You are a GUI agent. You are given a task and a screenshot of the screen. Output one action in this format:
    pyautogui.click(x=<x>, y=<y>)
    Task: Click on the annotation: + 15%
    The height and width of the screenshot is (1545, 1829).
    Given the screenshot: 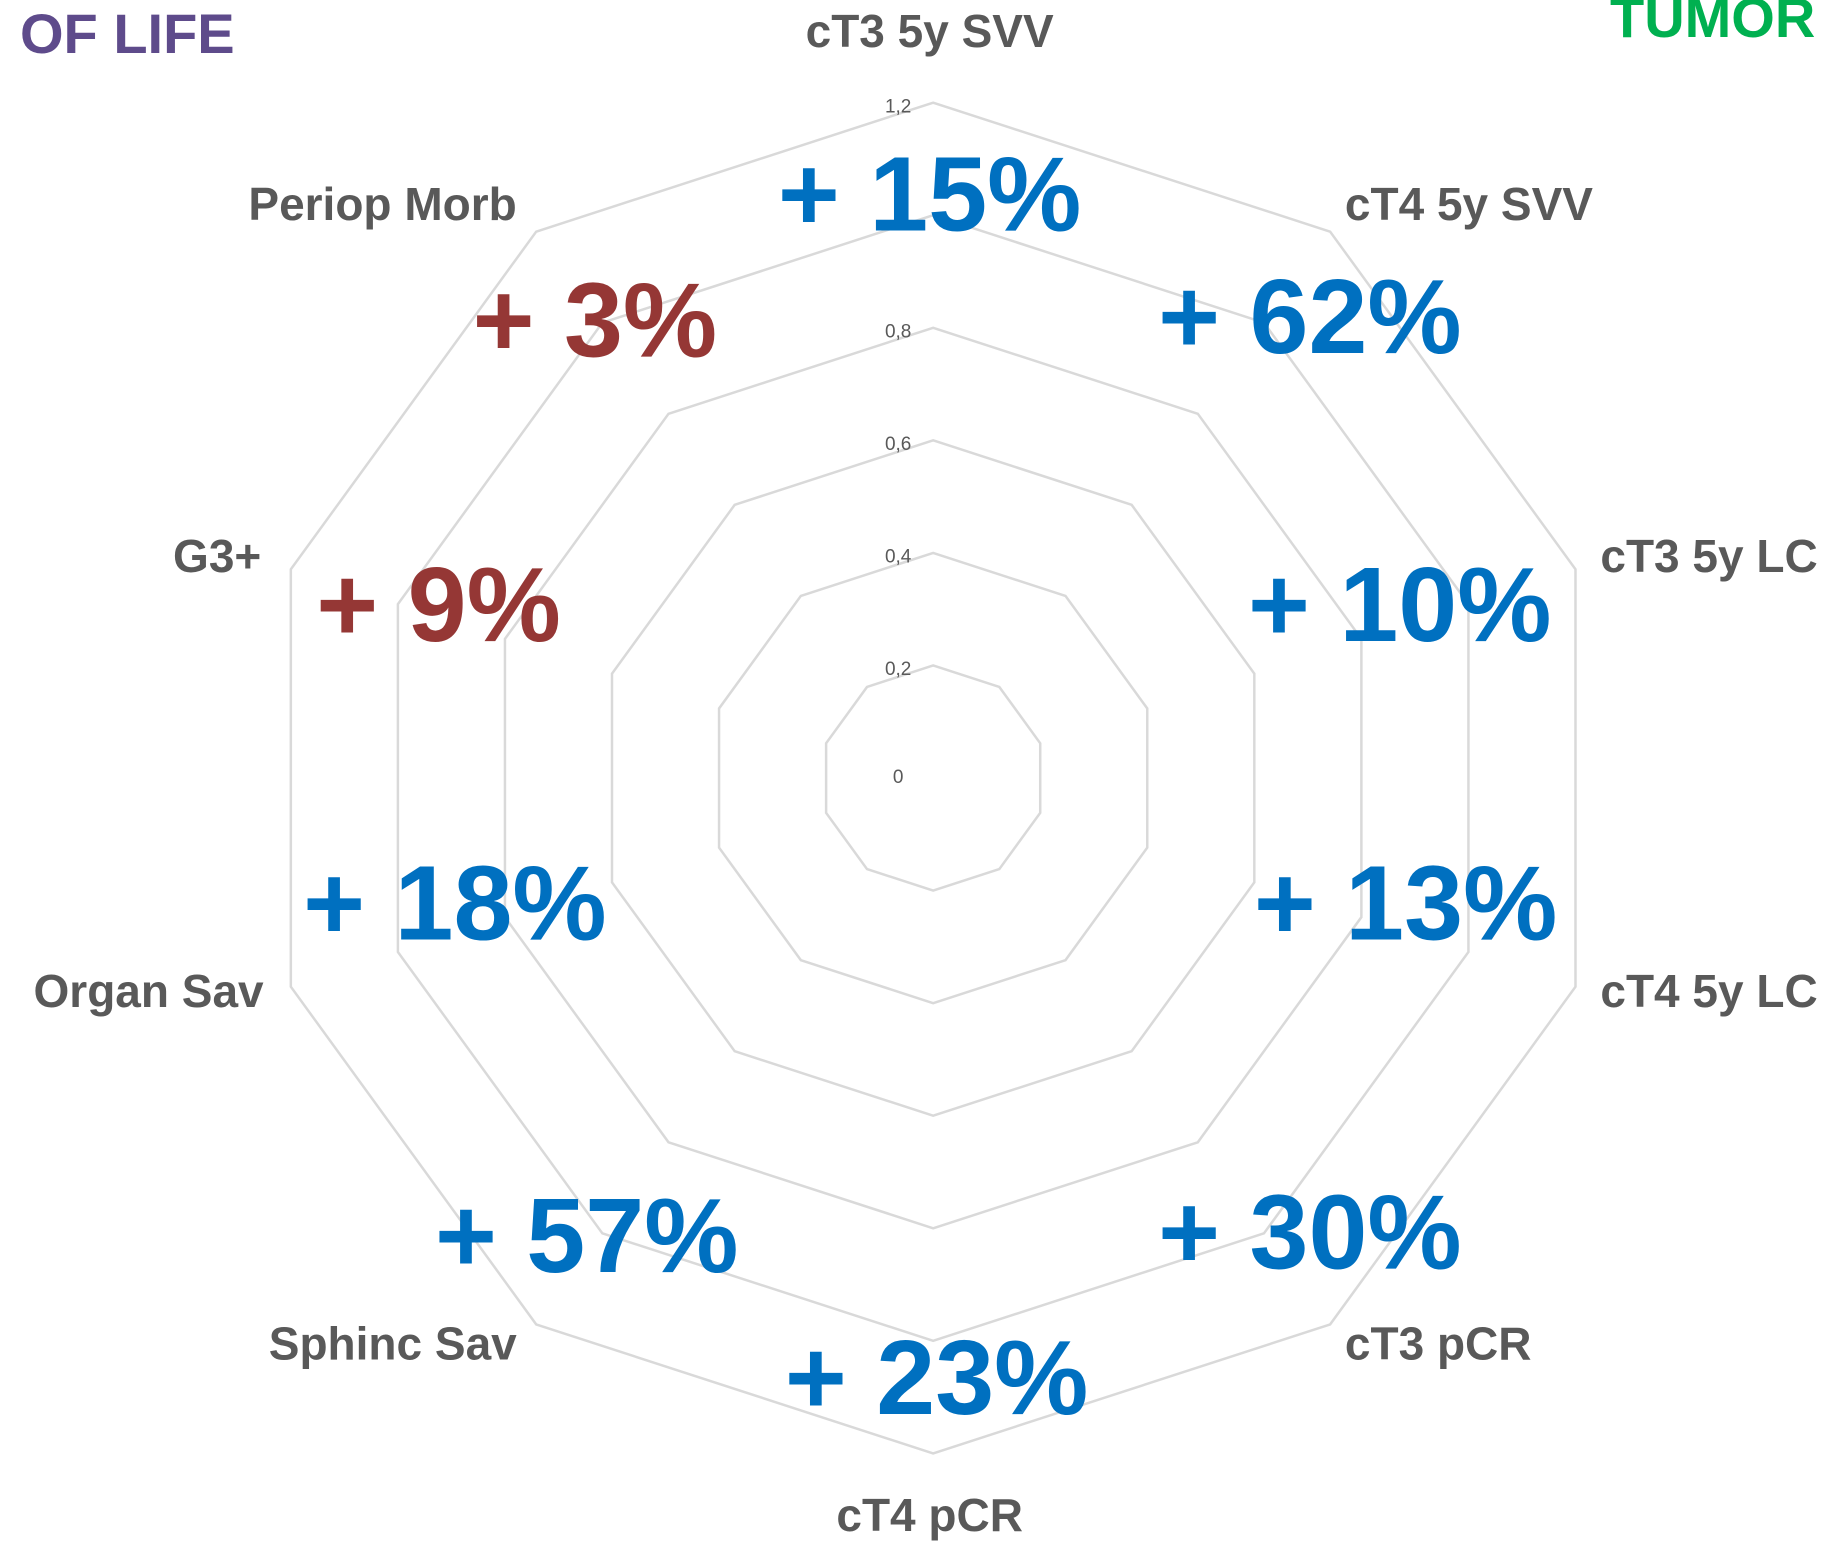 What is the action you would take?
    pyautogui.click(x=930, y=194)
    